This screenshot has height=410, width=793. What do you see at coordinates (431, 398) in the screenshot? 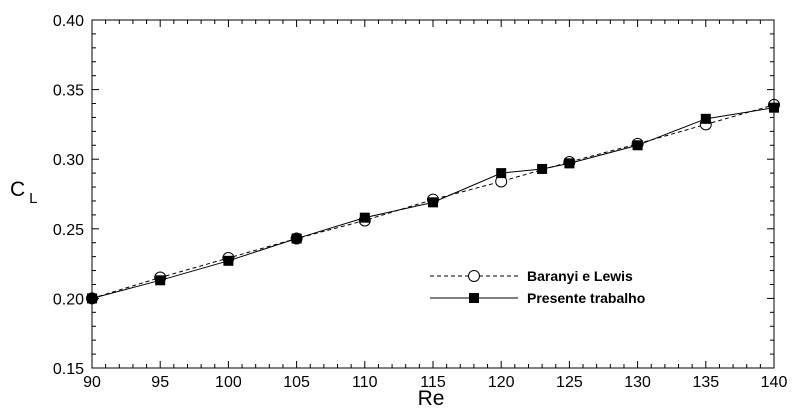
I see `x-axis-title: Re` at bounding box center [431, 398].